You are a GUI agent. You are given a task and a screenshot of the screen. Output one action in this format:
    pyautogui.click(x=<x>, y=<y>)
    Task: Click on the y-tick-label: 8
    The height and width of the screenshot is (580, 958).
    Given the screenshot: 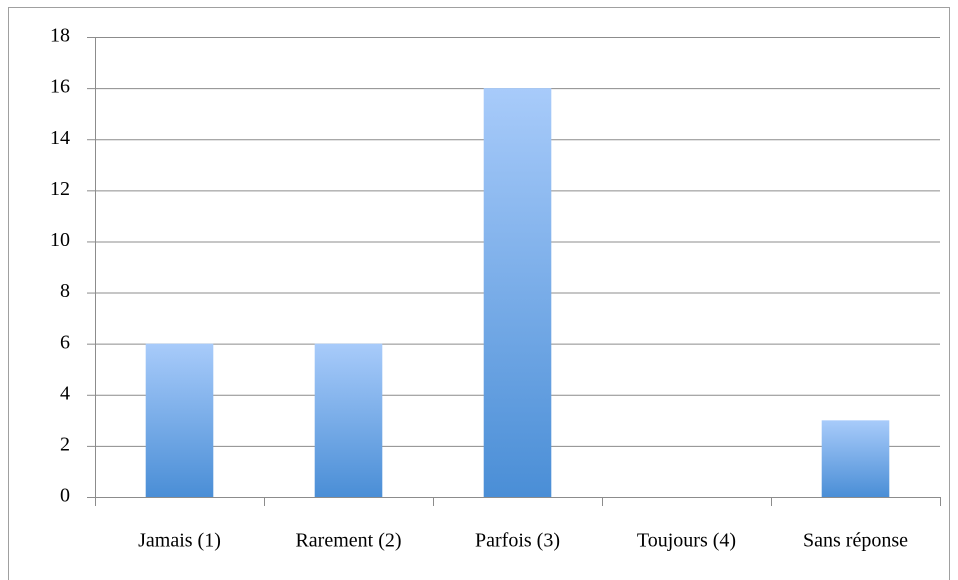 What is the action you would take?
    pyautogui.click(x=65, y=291)
    